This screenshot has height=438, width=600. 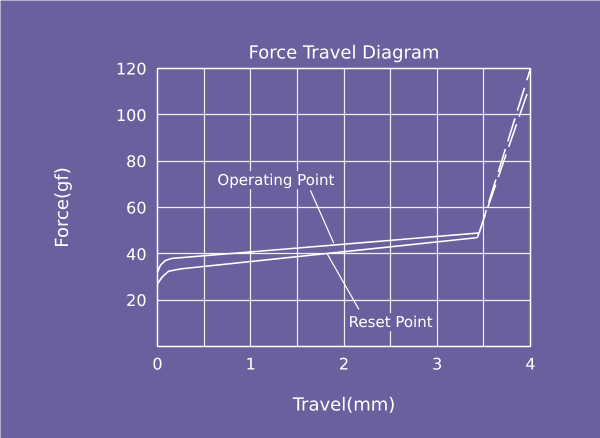 What do you see at coordinates (136, 300) in the screenshot?
I see `y-tick-label: 20` at bounding box center [136, 300].